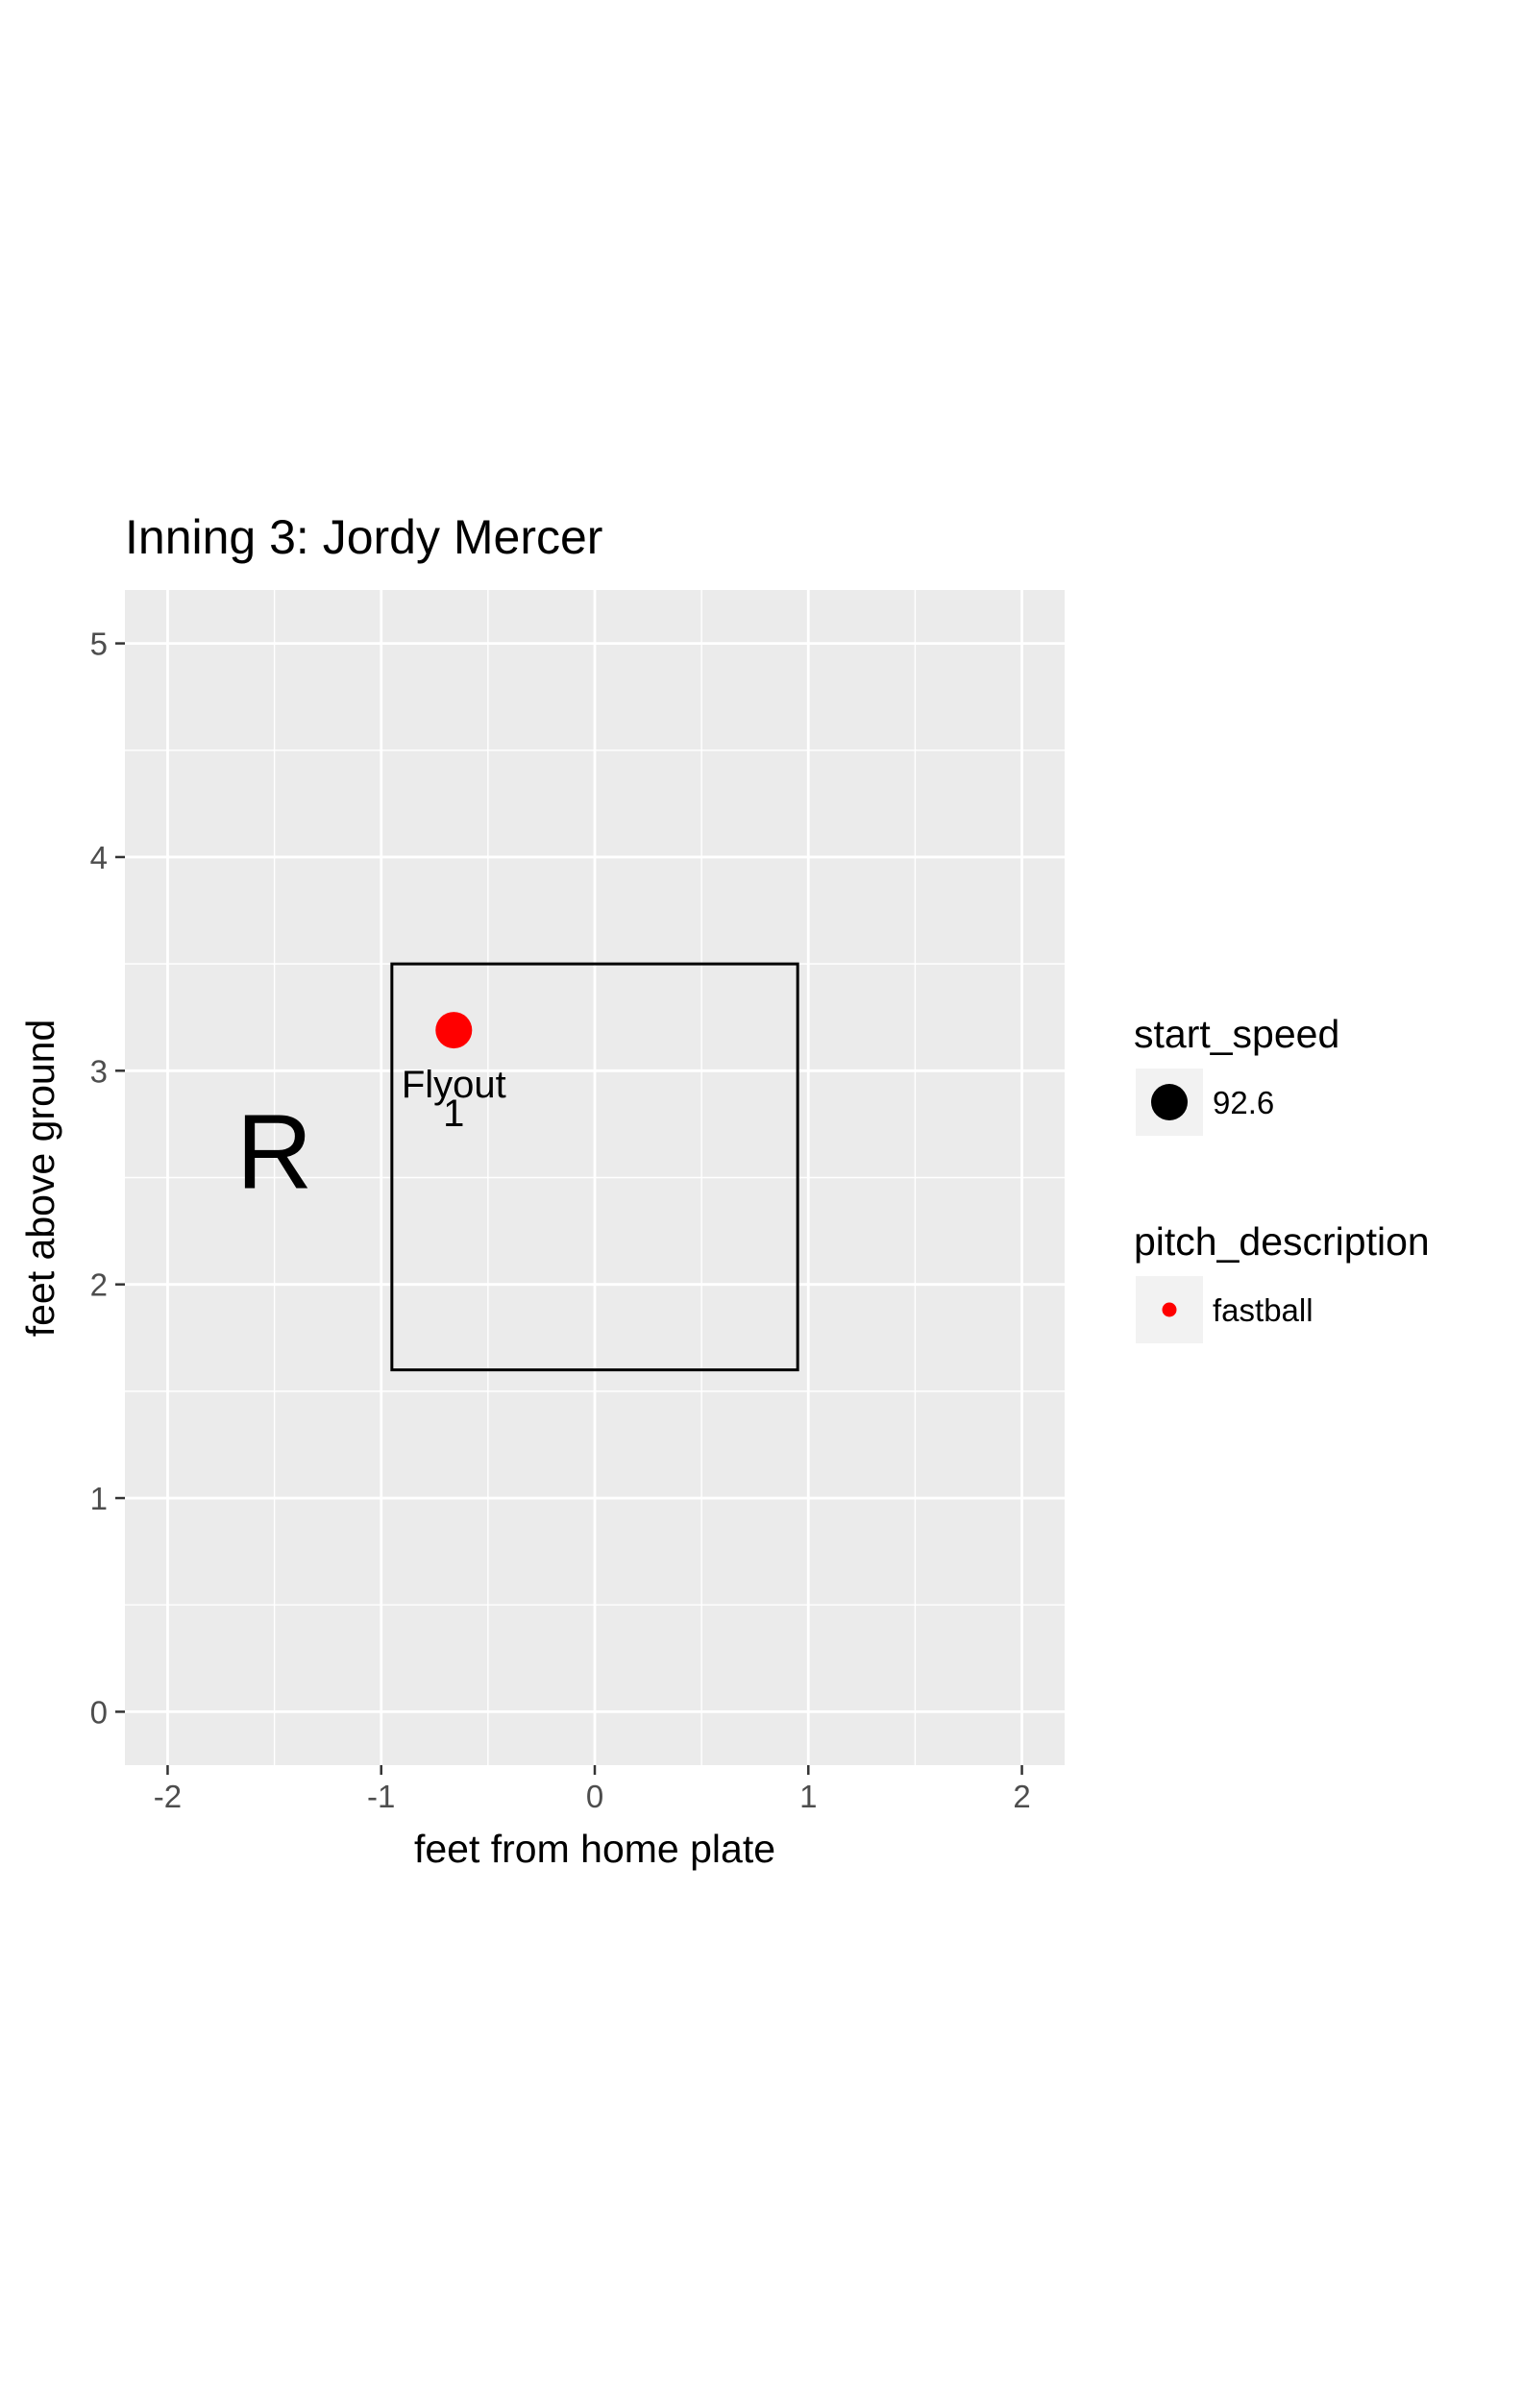  What do you see at coordinates (808, 1796) in the screenshot?
I see `x-tick-label: 1` at bounding box center [808, 1796].